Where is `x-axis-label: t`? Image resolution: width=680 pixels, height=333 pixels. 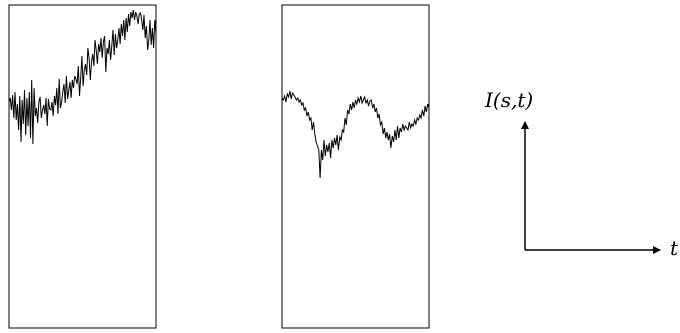
x-axis-label: t is located at coordinates (674, 248).